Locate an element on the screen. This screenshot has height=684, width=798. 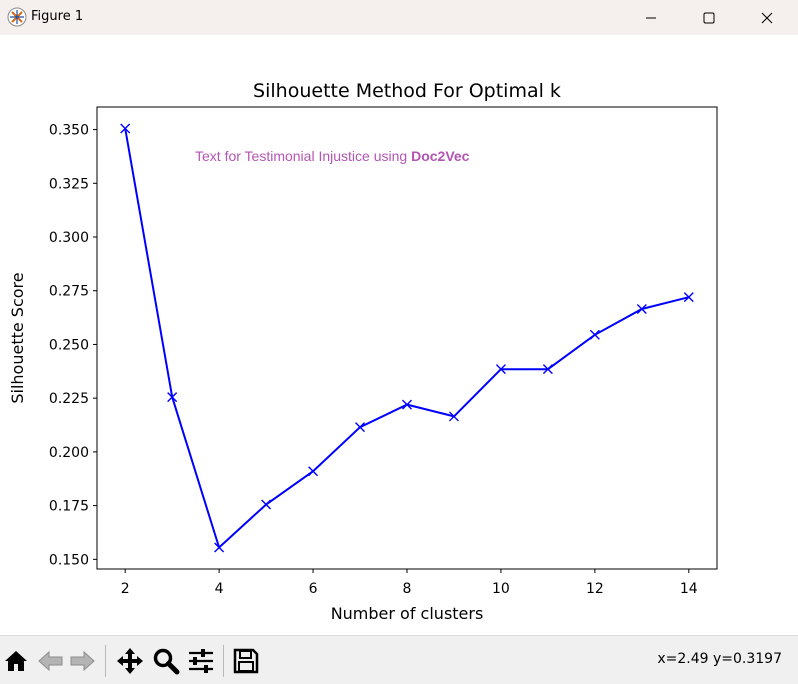
configure-subplots-icon is located at coordinates (201, 661).